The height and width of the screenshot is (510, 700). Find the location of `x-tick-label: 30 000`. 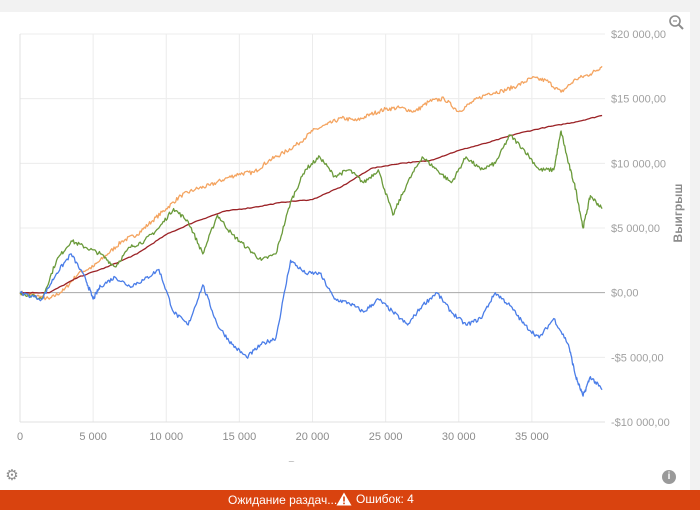

x-tick-label: 30 000 is located at coordinates (459, 437).